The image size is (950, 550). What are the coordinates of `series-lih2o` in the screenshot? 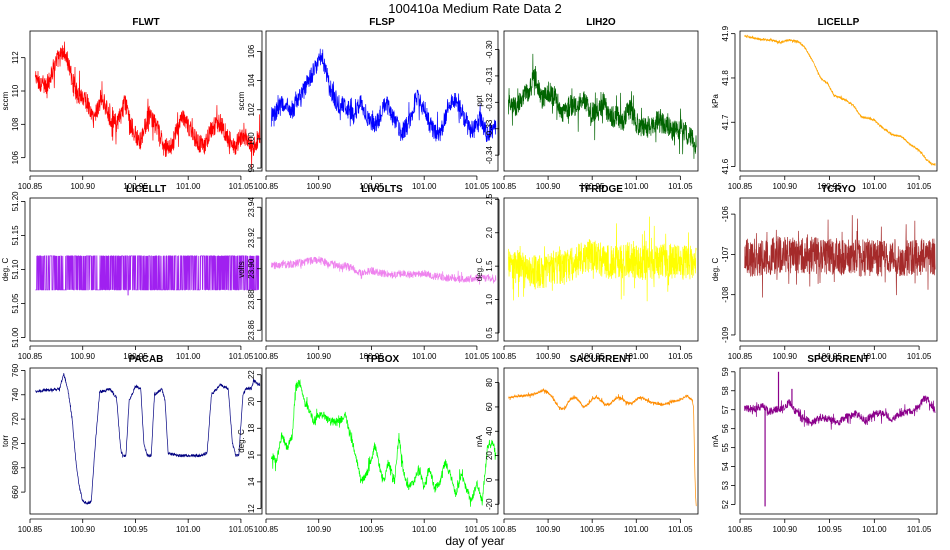 It's located at (602, 106).